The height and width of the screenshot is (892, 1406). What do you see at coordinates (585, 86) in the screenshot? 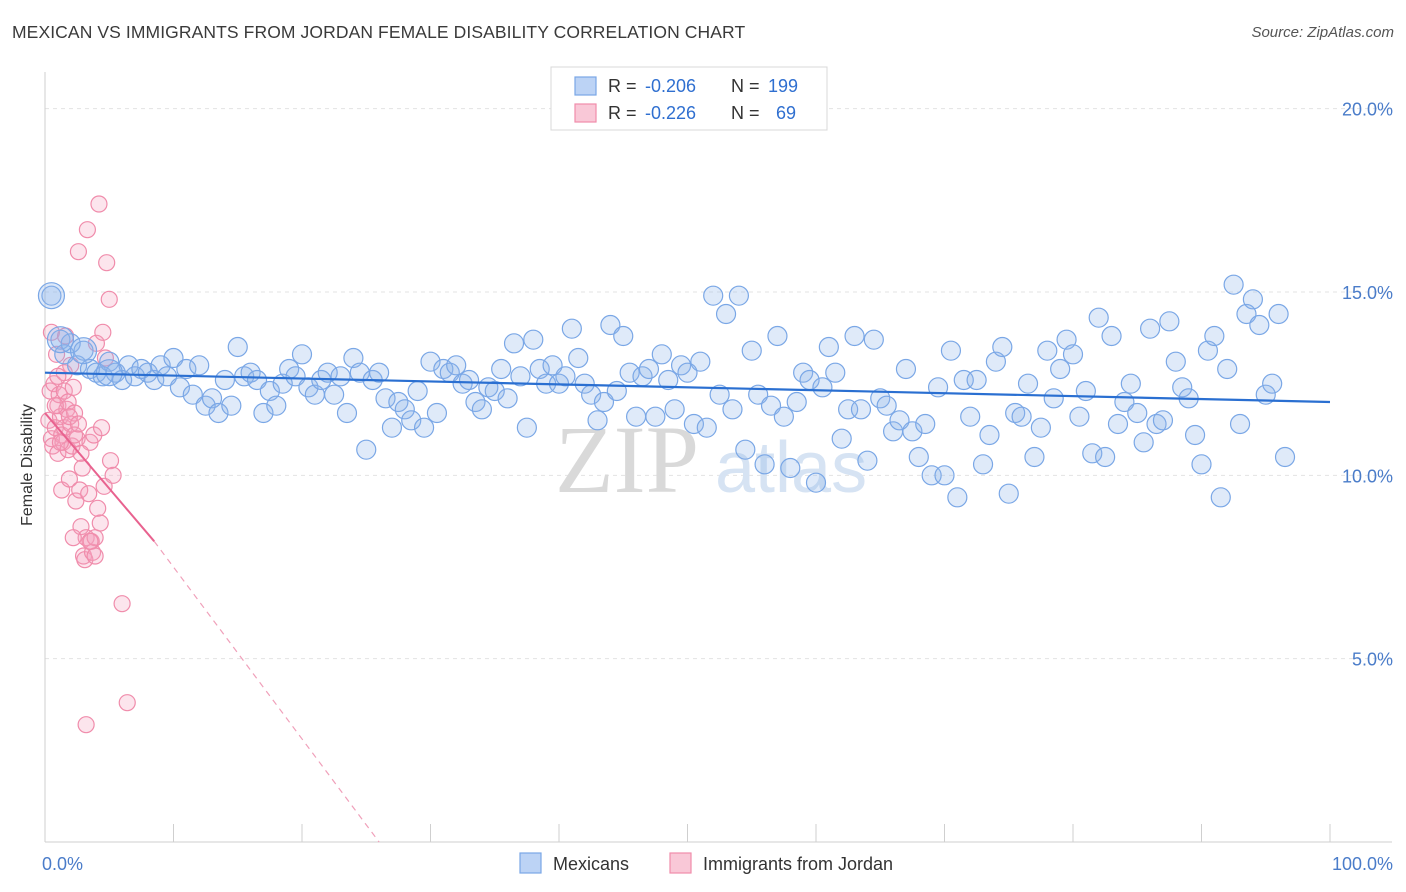
I see `legend-swatch-mexicans` at bounding box center [585, 86].